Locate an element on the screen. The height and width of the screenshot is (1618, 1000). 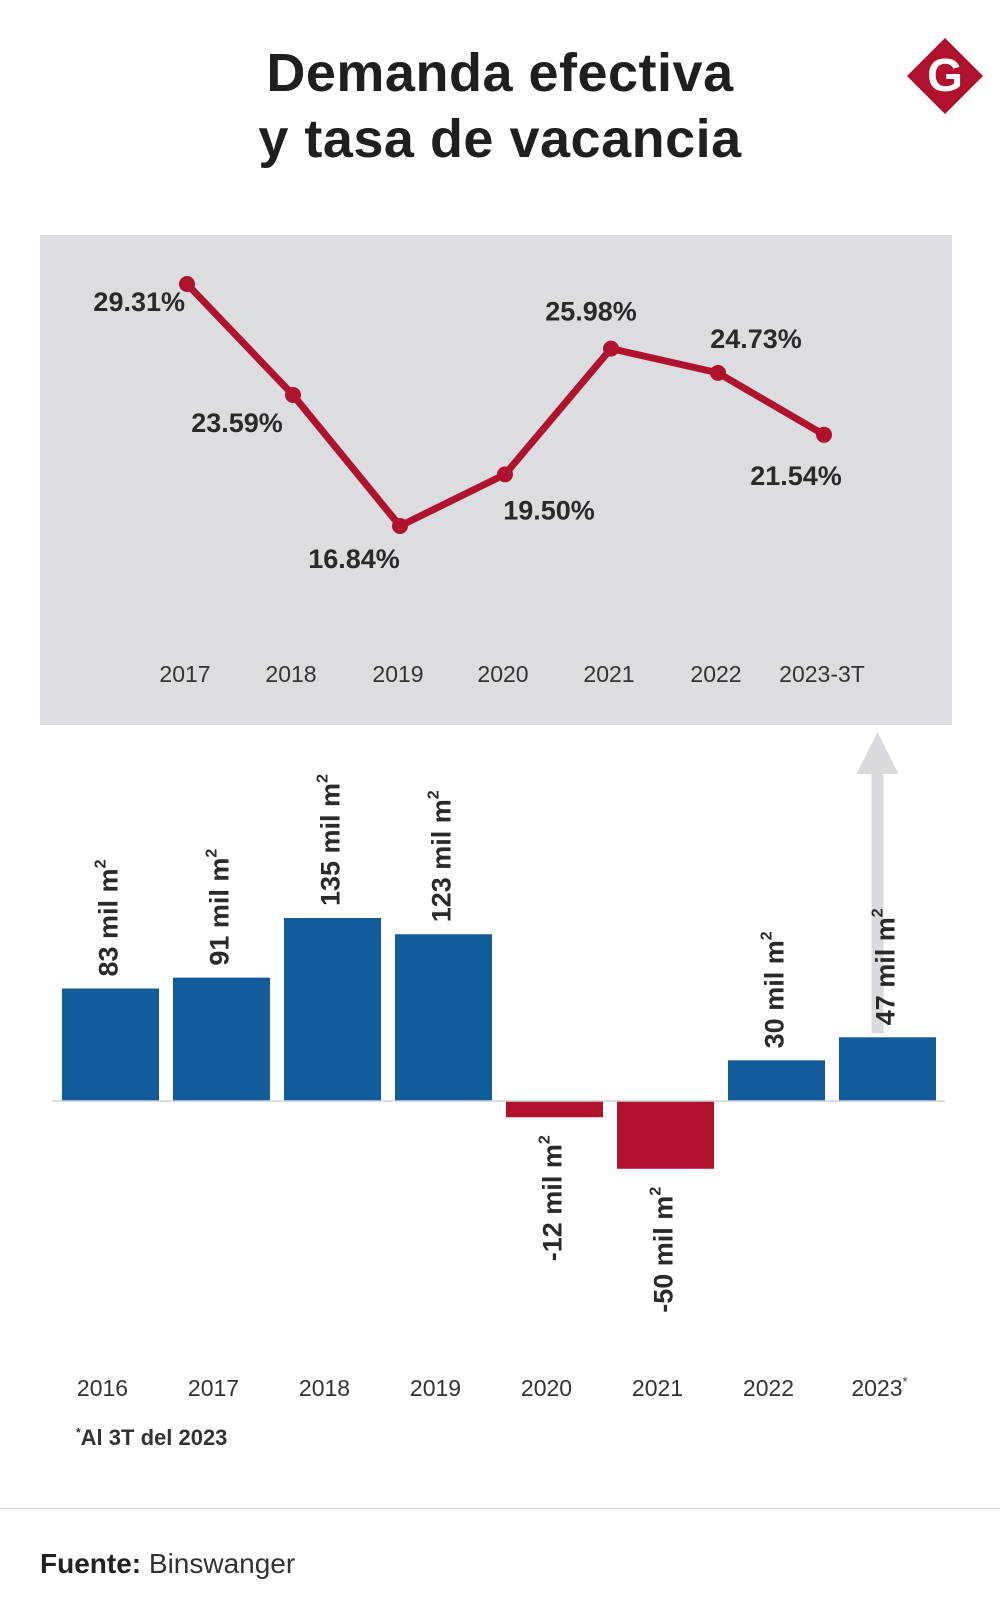
demand-xtick-2017: 2017 is located at coordinates (213, 1388).